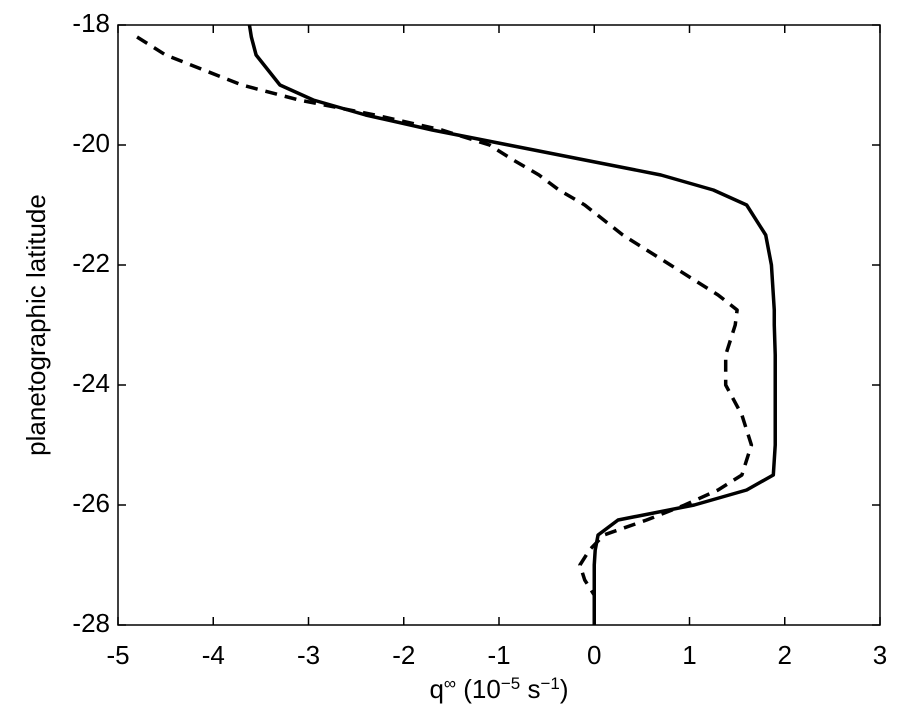 Image resolution: width=899 pixels, height=708 pixels. Describe the element at coordinates (594, 655) in the screenshot. I see `x-tick-label: 0` at that location.